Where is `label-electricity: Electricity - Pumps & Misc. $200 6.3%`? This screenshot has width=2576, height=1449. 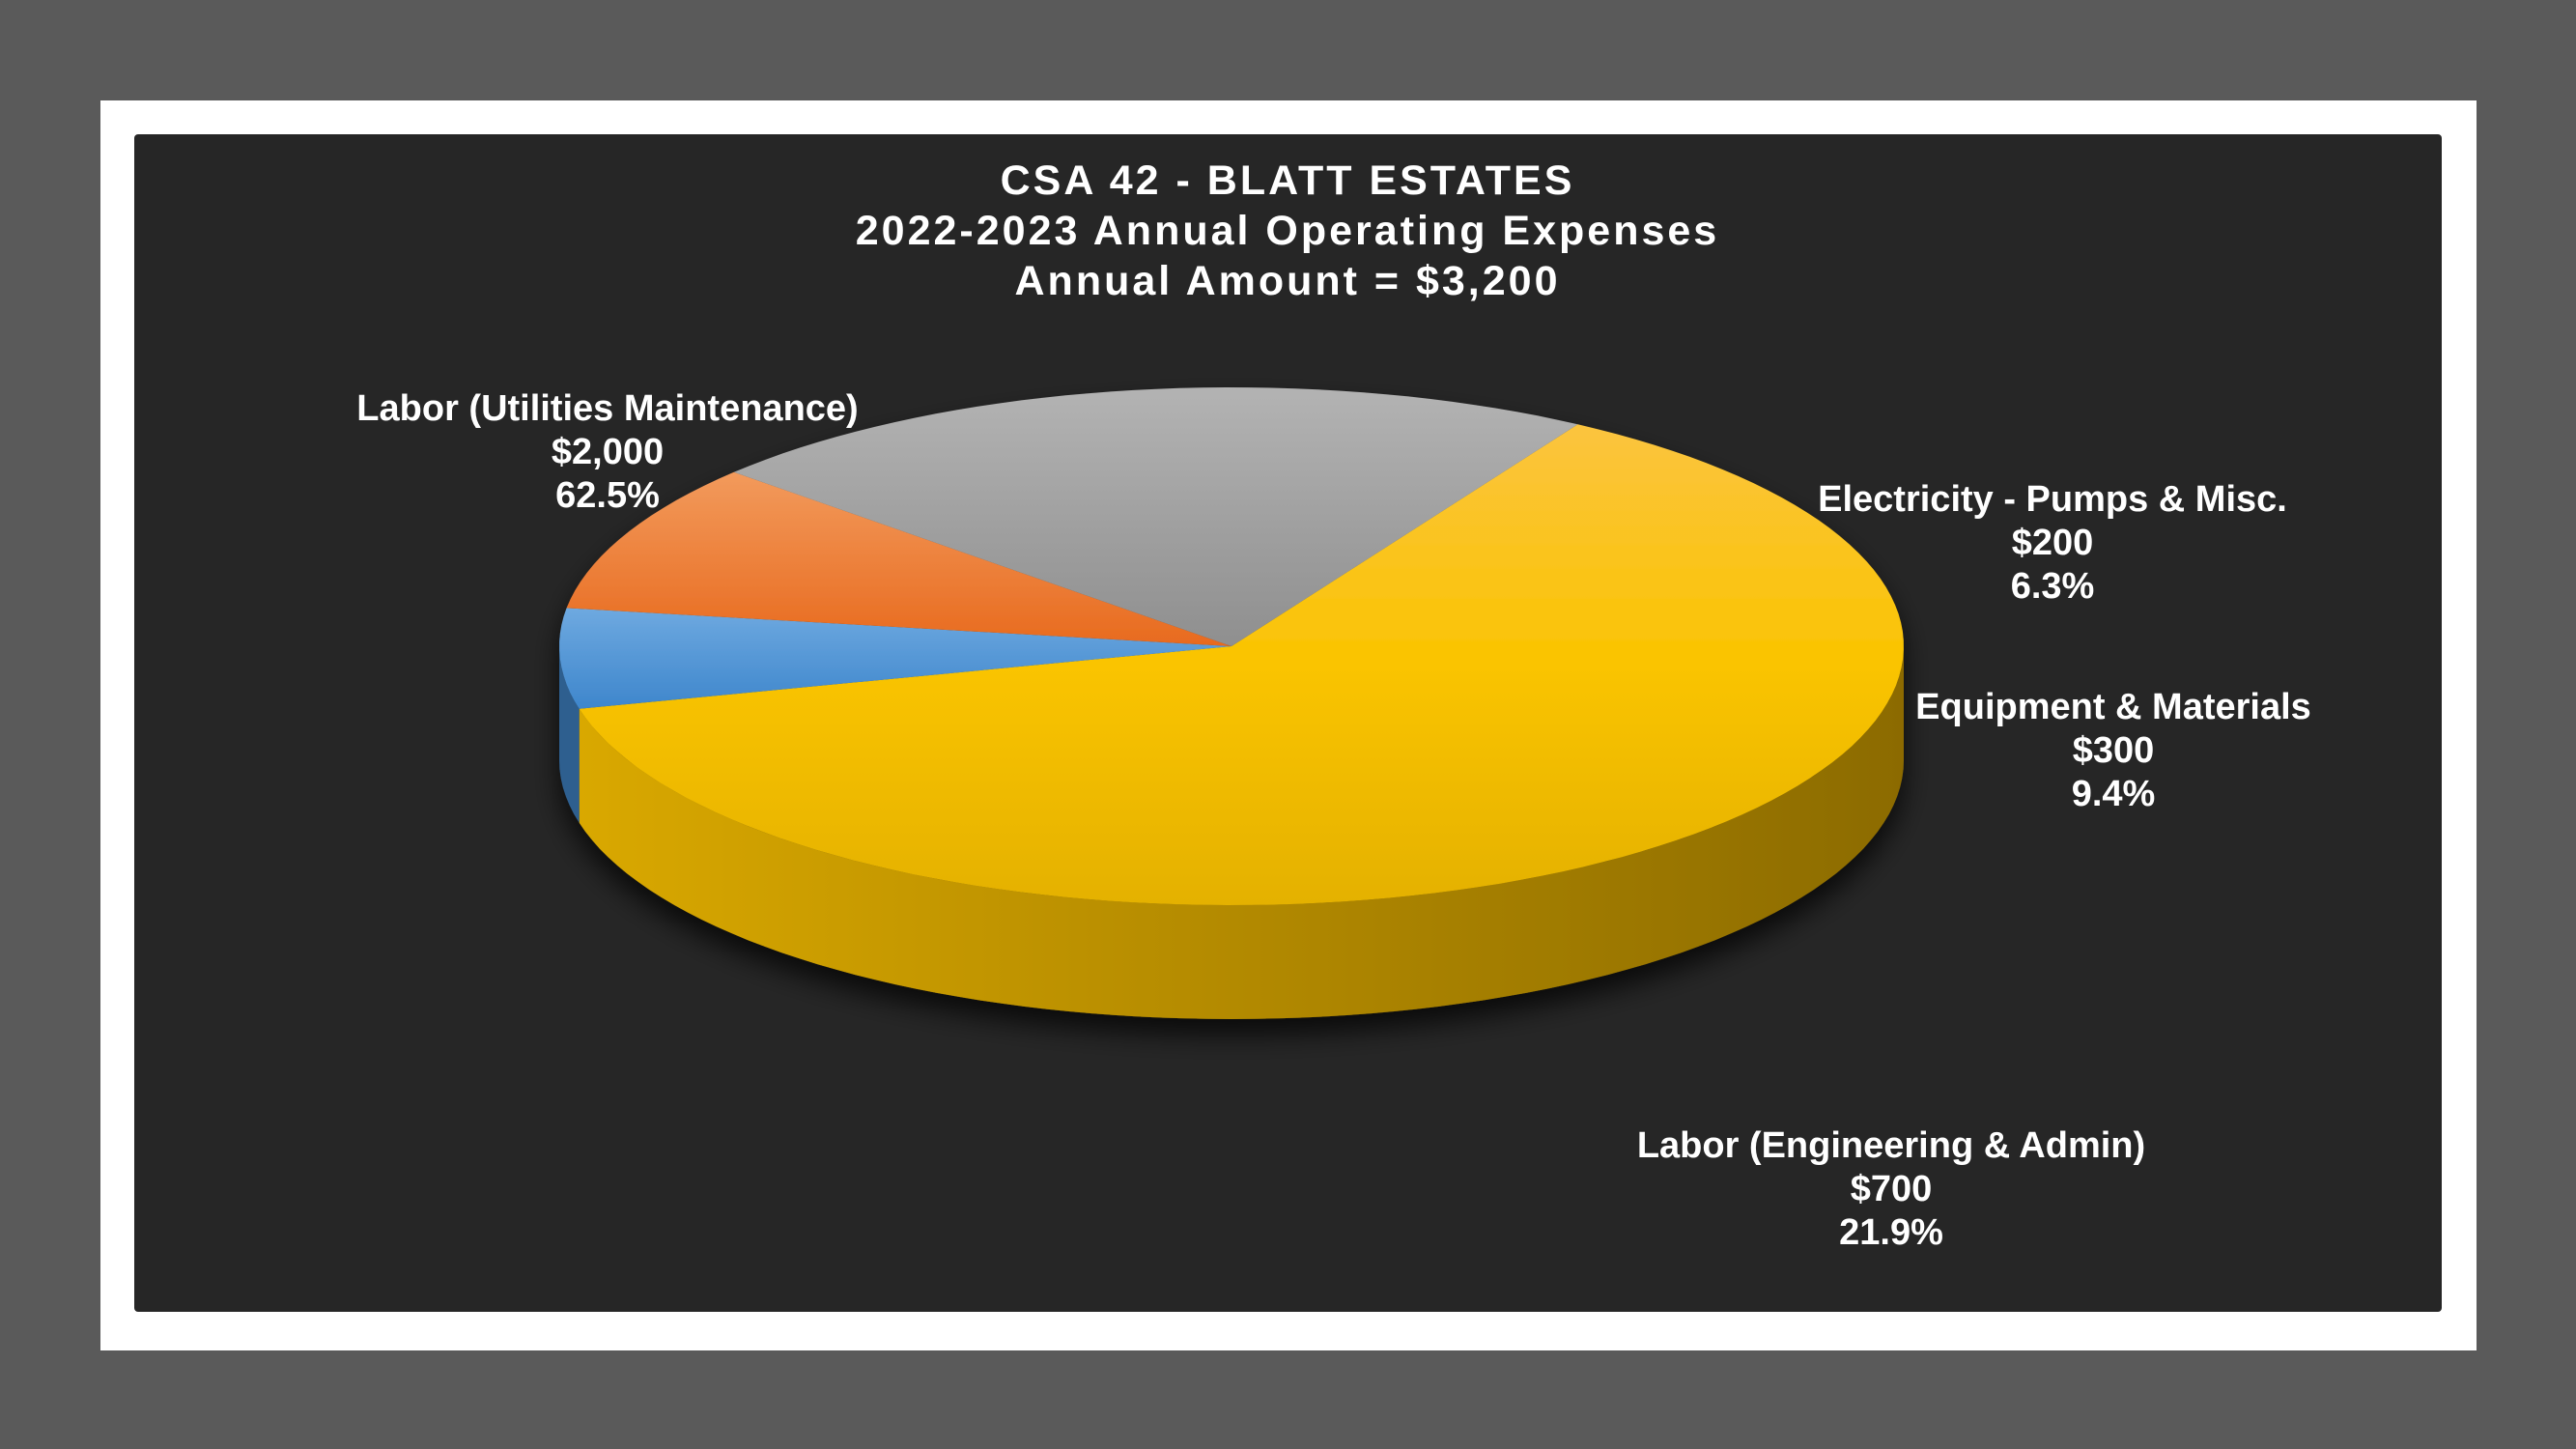 label-electricity: Electricity - Pumps & Misc. $200 6.3% is located at coordinates (2052, 543).